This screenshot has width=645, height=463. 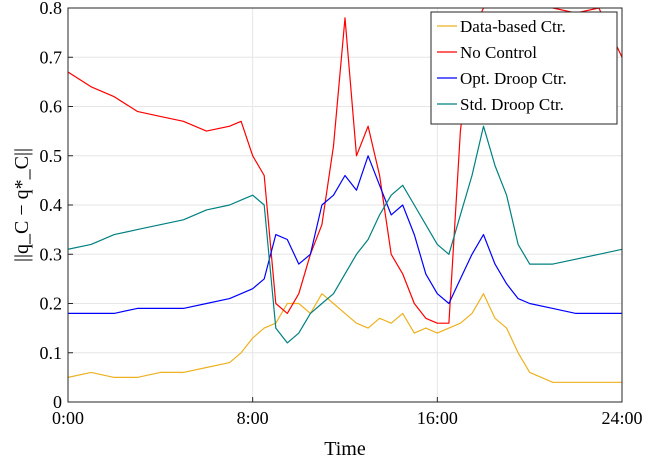 What do you see at coordinates (498, 52) in the screenshot?
I see `legend-label: No Control` at bounding box center [498, 52].